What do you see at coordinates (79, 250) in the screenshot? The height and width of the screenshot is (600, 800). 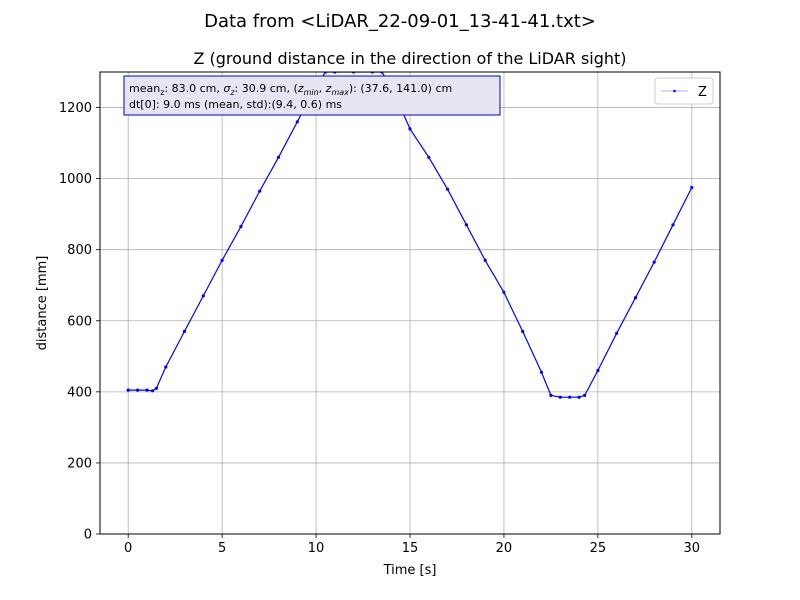 I see `y-tick-label: 800` at bounding box center [79, 250].